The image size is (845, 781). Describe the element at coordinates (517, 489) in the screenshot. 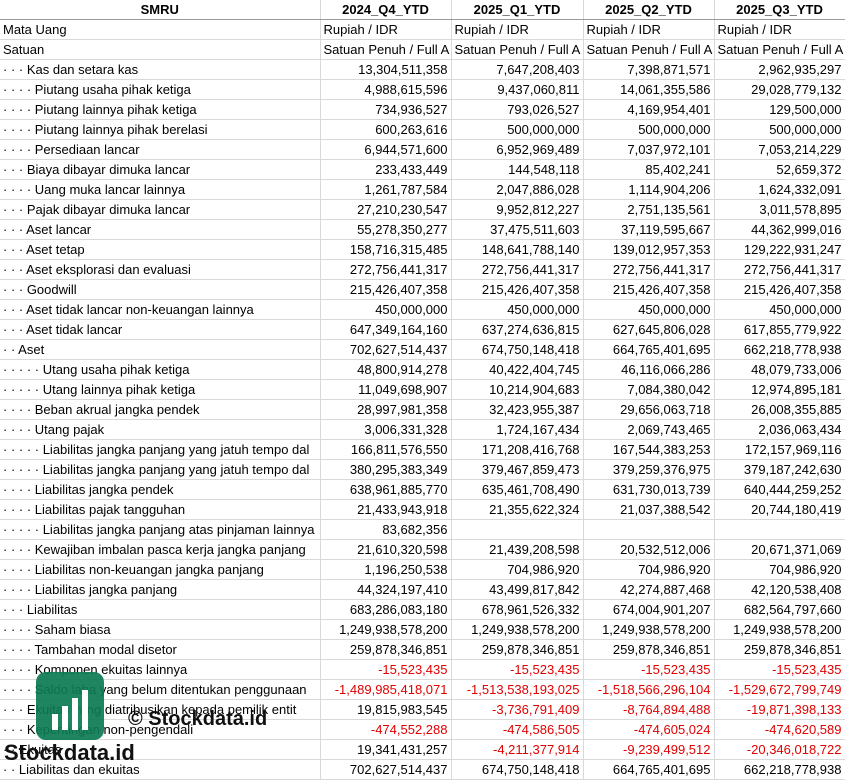

I see `value-cell: 635,461,708,490` at that location.